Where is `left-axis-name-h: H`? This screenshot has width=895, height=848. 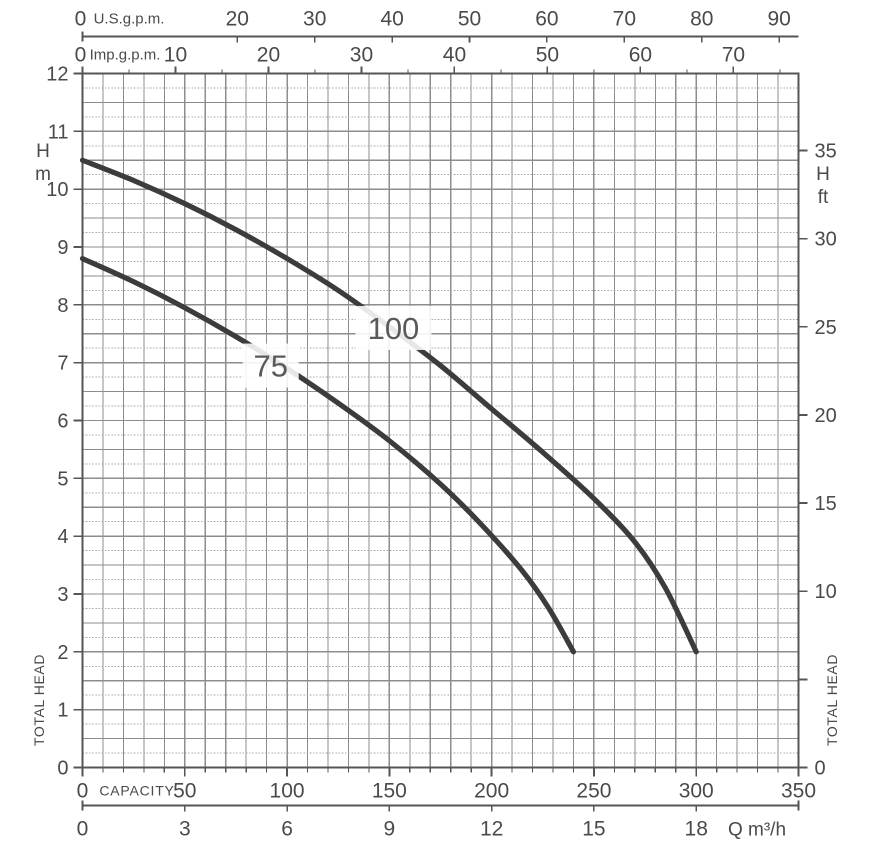 left-axis-name-h: H is located at coordinates (43, 151).